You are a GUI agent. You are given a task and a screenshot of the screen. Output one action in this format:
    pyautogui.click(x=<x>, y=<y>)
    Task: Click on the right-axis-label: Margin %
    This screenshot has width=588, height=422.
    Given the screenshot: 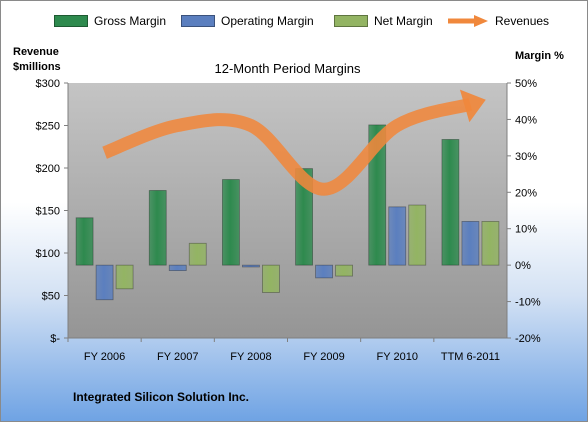 What is the action you would take?
    pyautogui.click(x=539, y=56)
    